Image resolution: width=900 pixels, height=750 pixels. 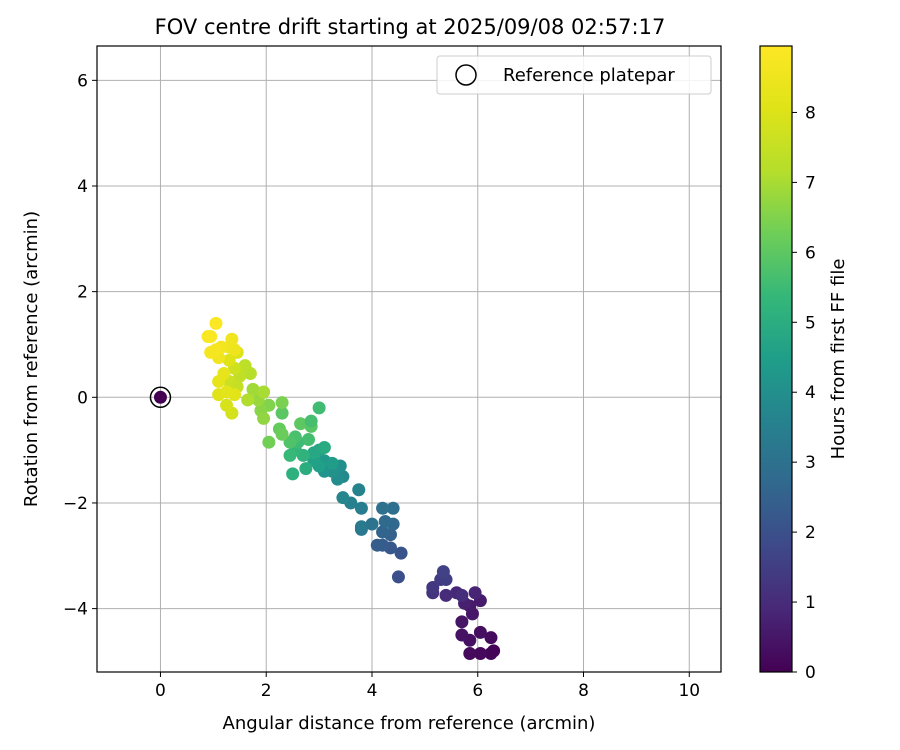 I want to click on y-tick-label: −4, so click(x=75, y=610).